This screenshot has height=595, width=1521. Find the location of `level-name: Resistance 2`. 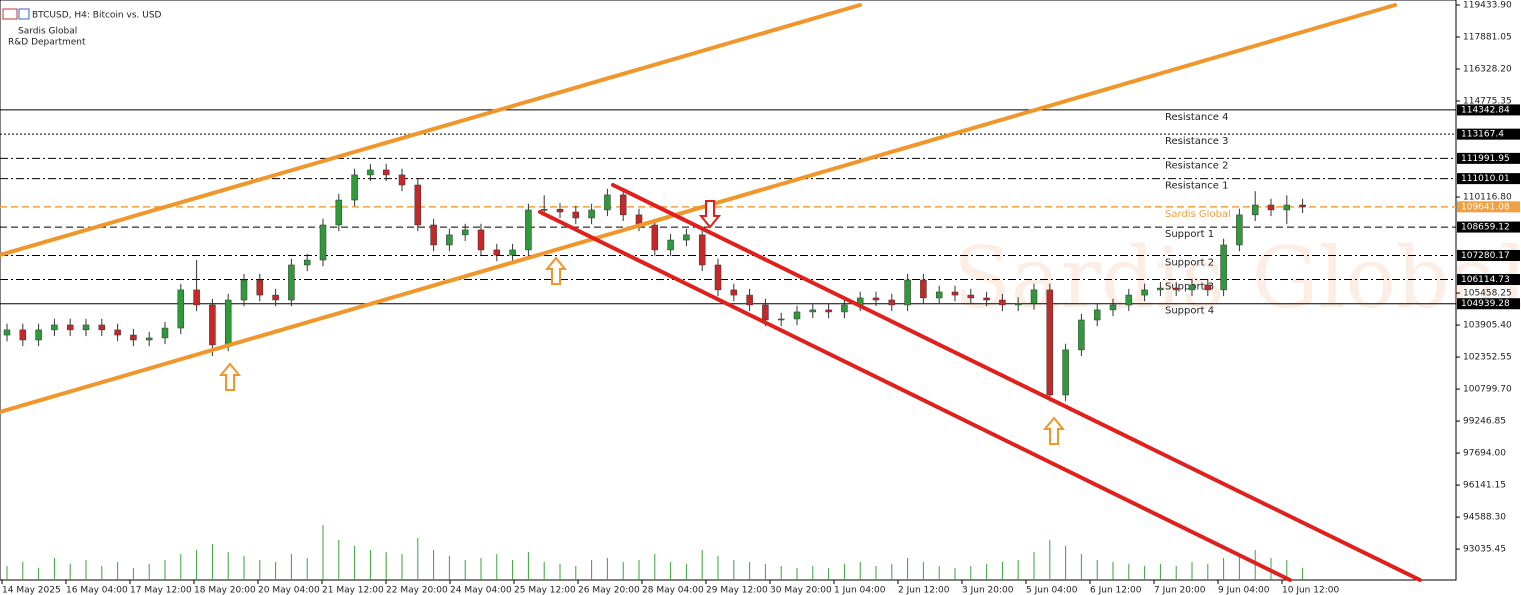

level-name: Resistance 2 is located at coordinates (1196, 165).